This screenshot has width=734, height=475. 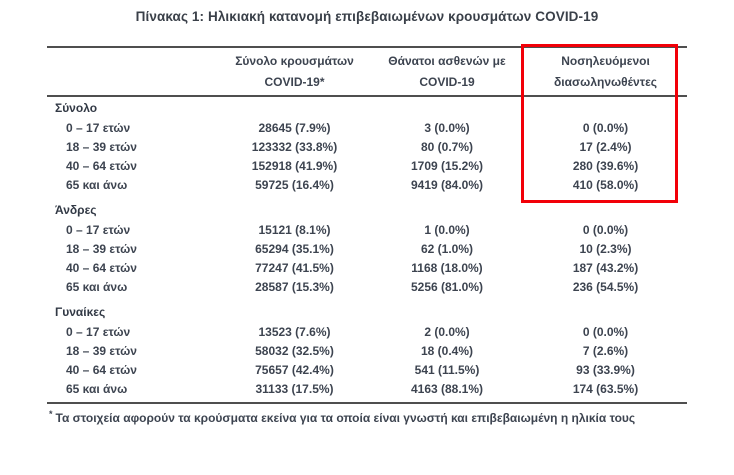 What do you see at coordinates (294, 147) in the screenshot?
I see `cases-cell: 123332 (33.8%)` at bounding box center [294, 147].